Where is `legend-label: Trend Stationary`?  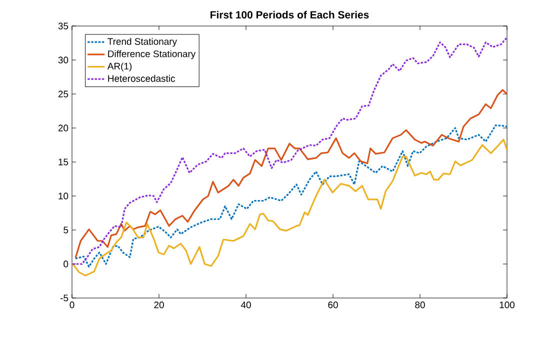
legend-label: Trend Stationary is located at coordinates (142, 42).